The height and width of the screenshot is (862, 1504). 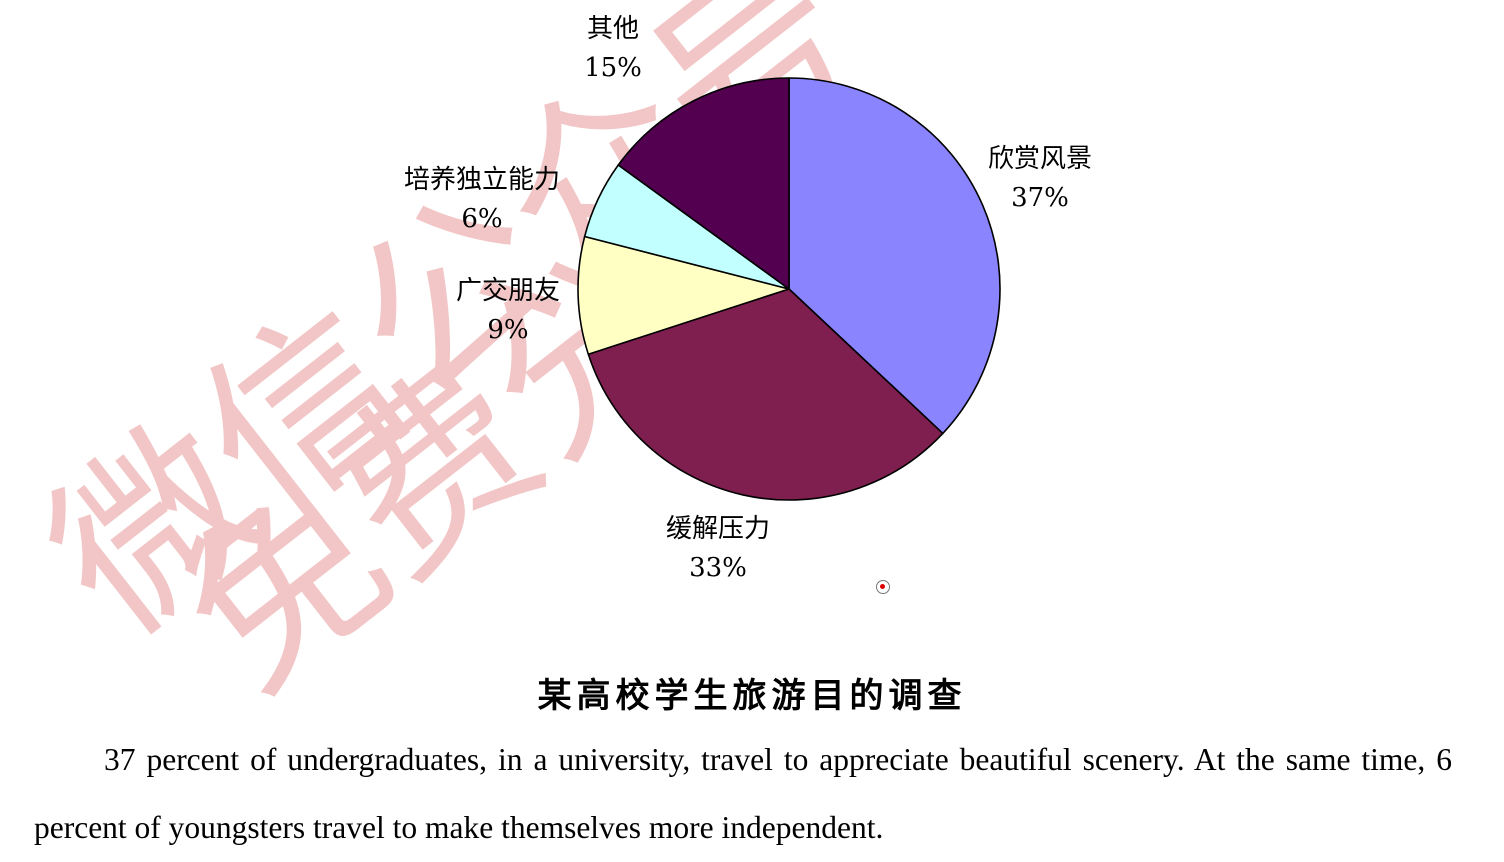 I want to click on pie-slices, so click(x=789, y=289).